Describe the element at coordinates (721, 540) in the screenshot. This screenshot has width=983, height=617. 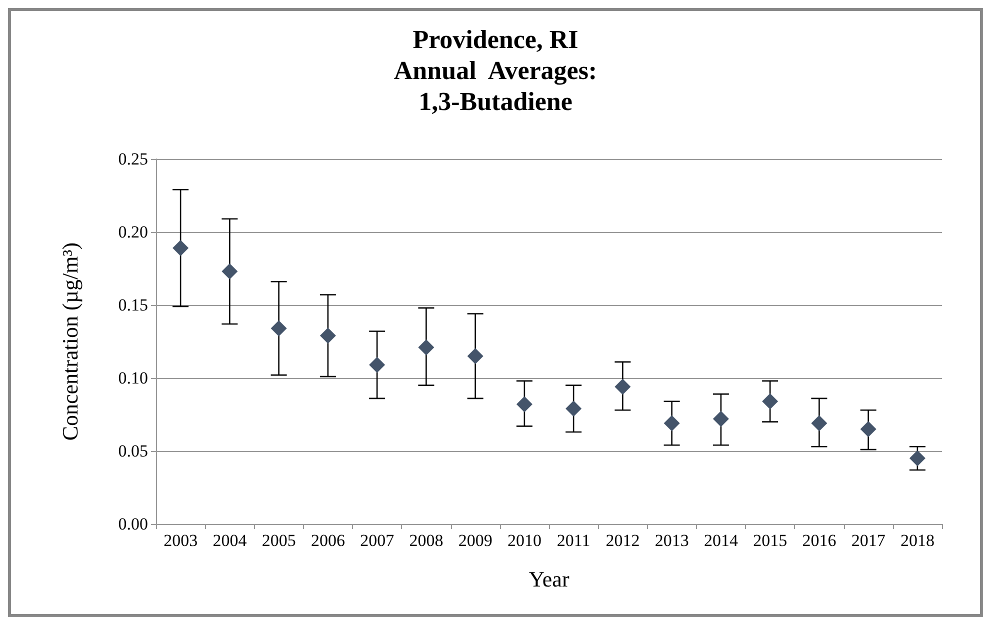
I see `x-tick-label: 2014` at that location.